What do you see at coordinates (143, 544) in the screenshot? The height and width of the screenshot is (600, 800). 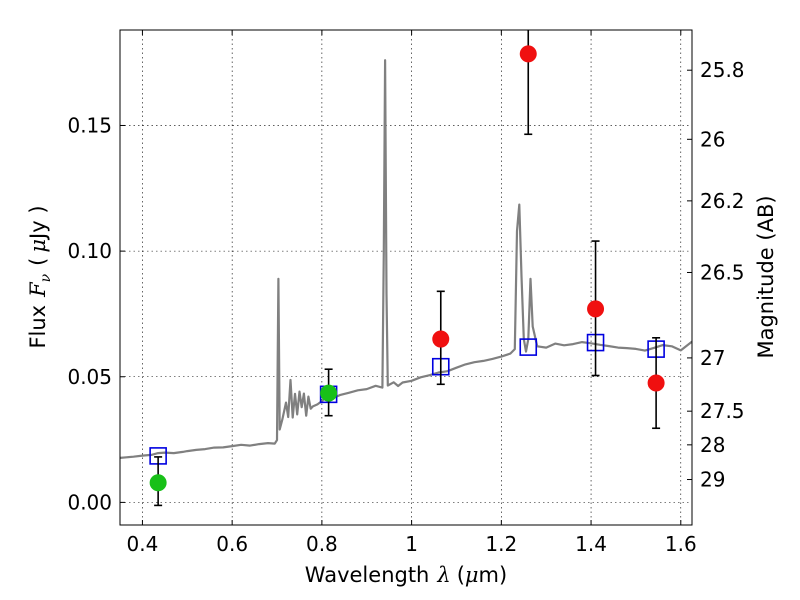 I see `x-tick-label: 0.4` at bounding box center [143, 544].